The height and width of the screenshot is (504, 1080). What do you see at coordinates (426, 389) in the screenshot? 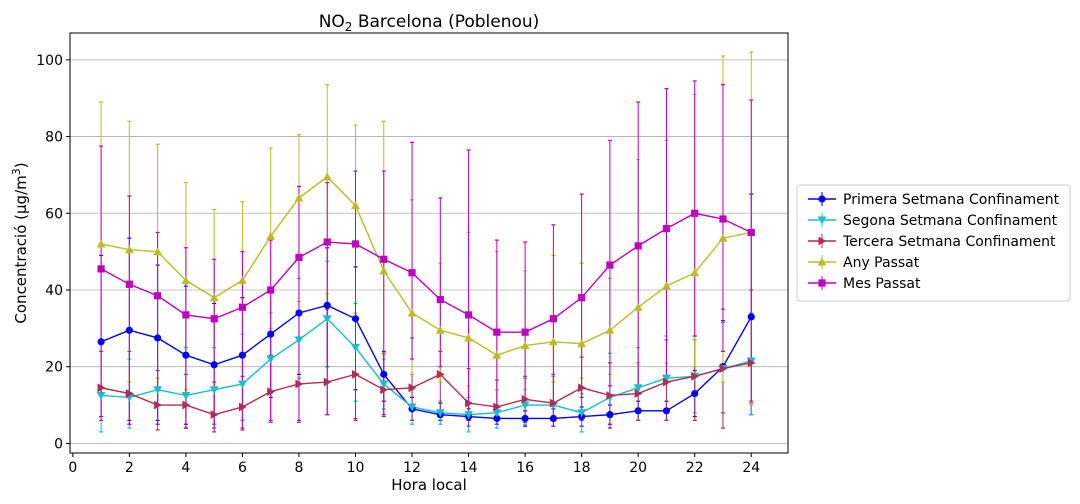
I see `series-line-tercera-setmana-confinament` at bounding box center [426, 389].